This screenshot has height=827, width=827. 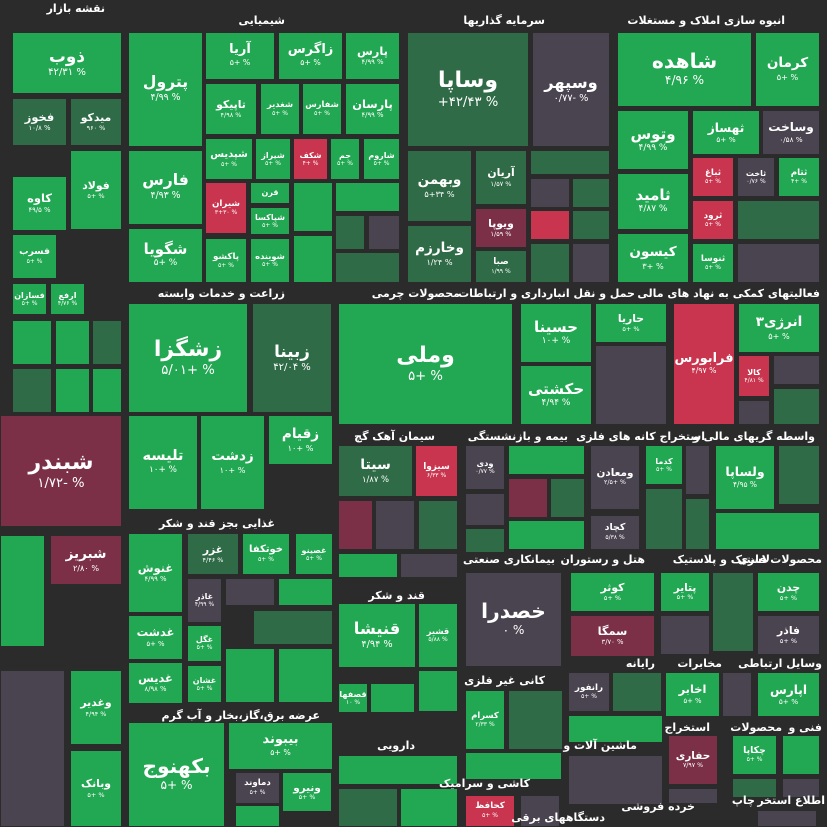 What do you see at coordinates (468, 102) in the screenshot?
I see `stock-change: +۴۲/۴۳ %` at bounding box center [468, 102].